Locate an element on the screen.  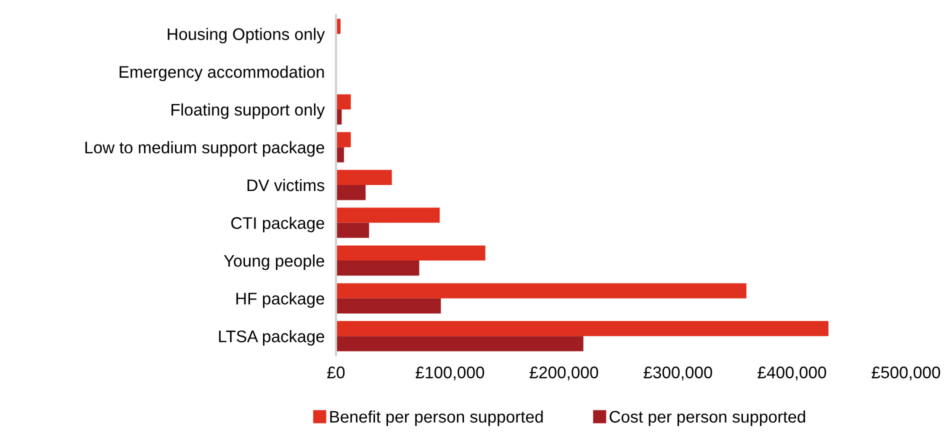
y-tick-label: CTI package is located at coordinates (277, 224).